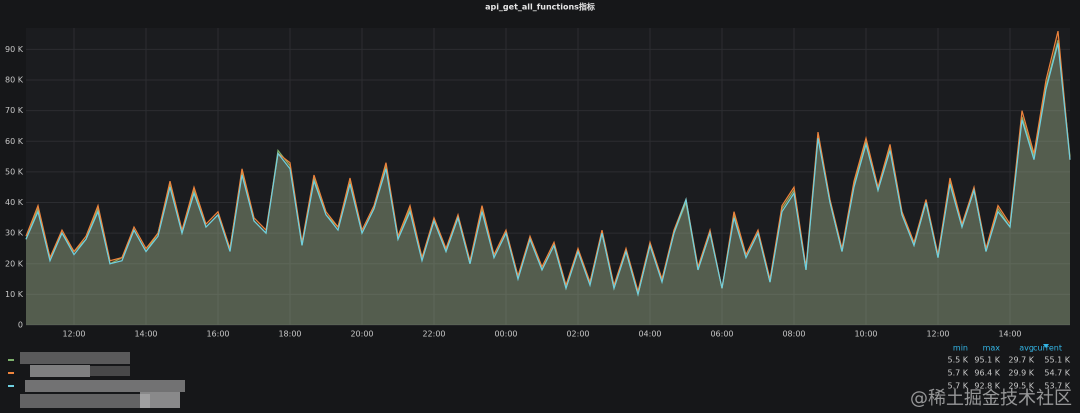 The width and height of the screenshot is (1080, 413). Describe the element at coordinates (1021, 373) in the screenshot. I see `legend-value: 29.9 K` at that location.